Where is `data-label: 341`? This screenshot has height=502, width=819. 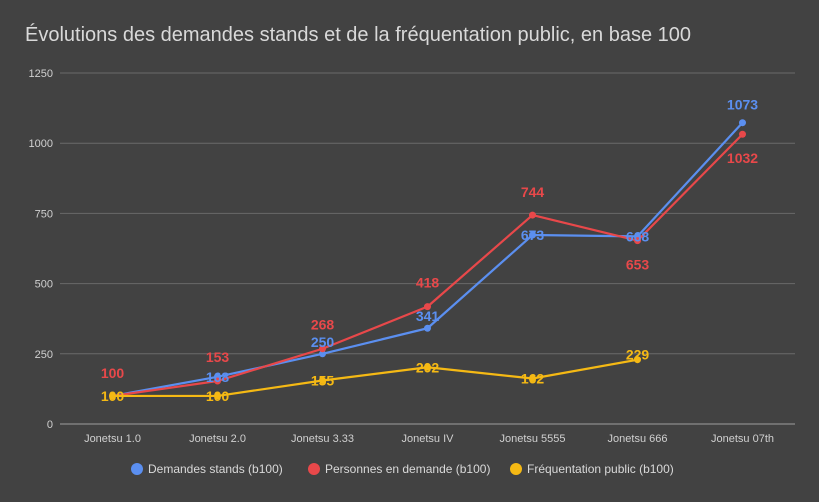 data-label: 341 is located at coordinates (428, 316).